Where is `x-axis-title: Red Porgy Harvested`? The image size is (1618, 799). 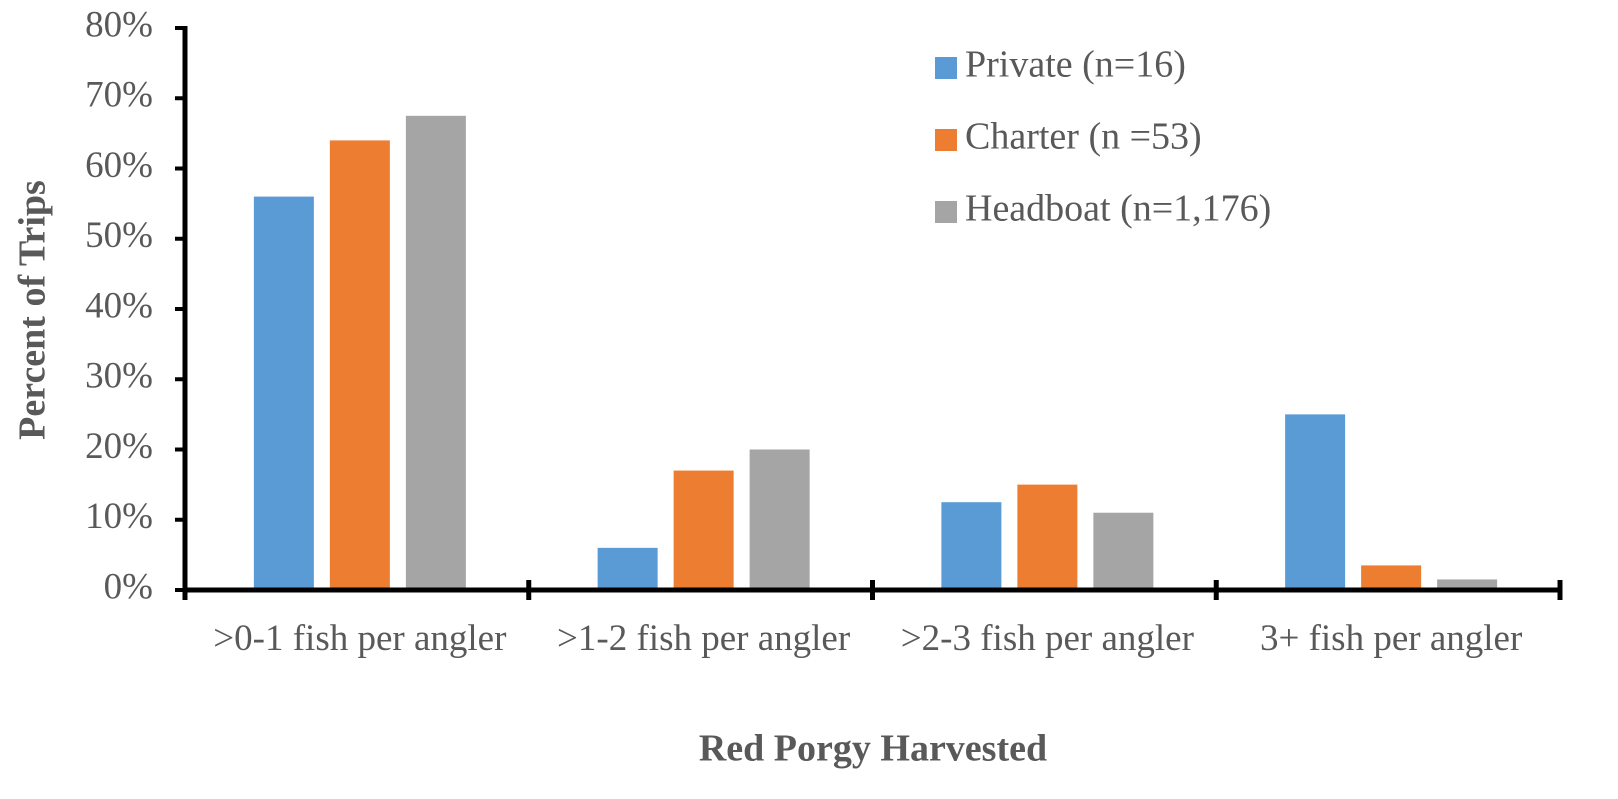
x-axis-title: Red Porgy Harvested is located at coordinates (873, 749).